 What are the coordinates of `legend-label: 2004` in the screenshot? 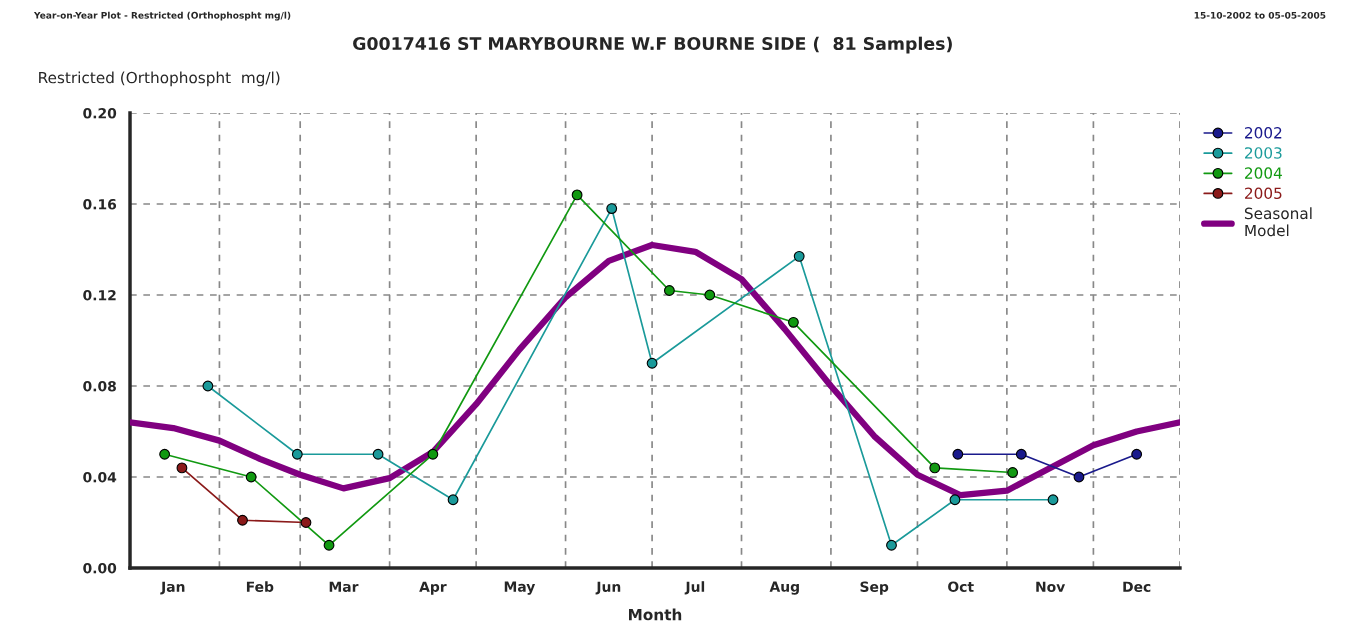 It's located at (1263, 173).